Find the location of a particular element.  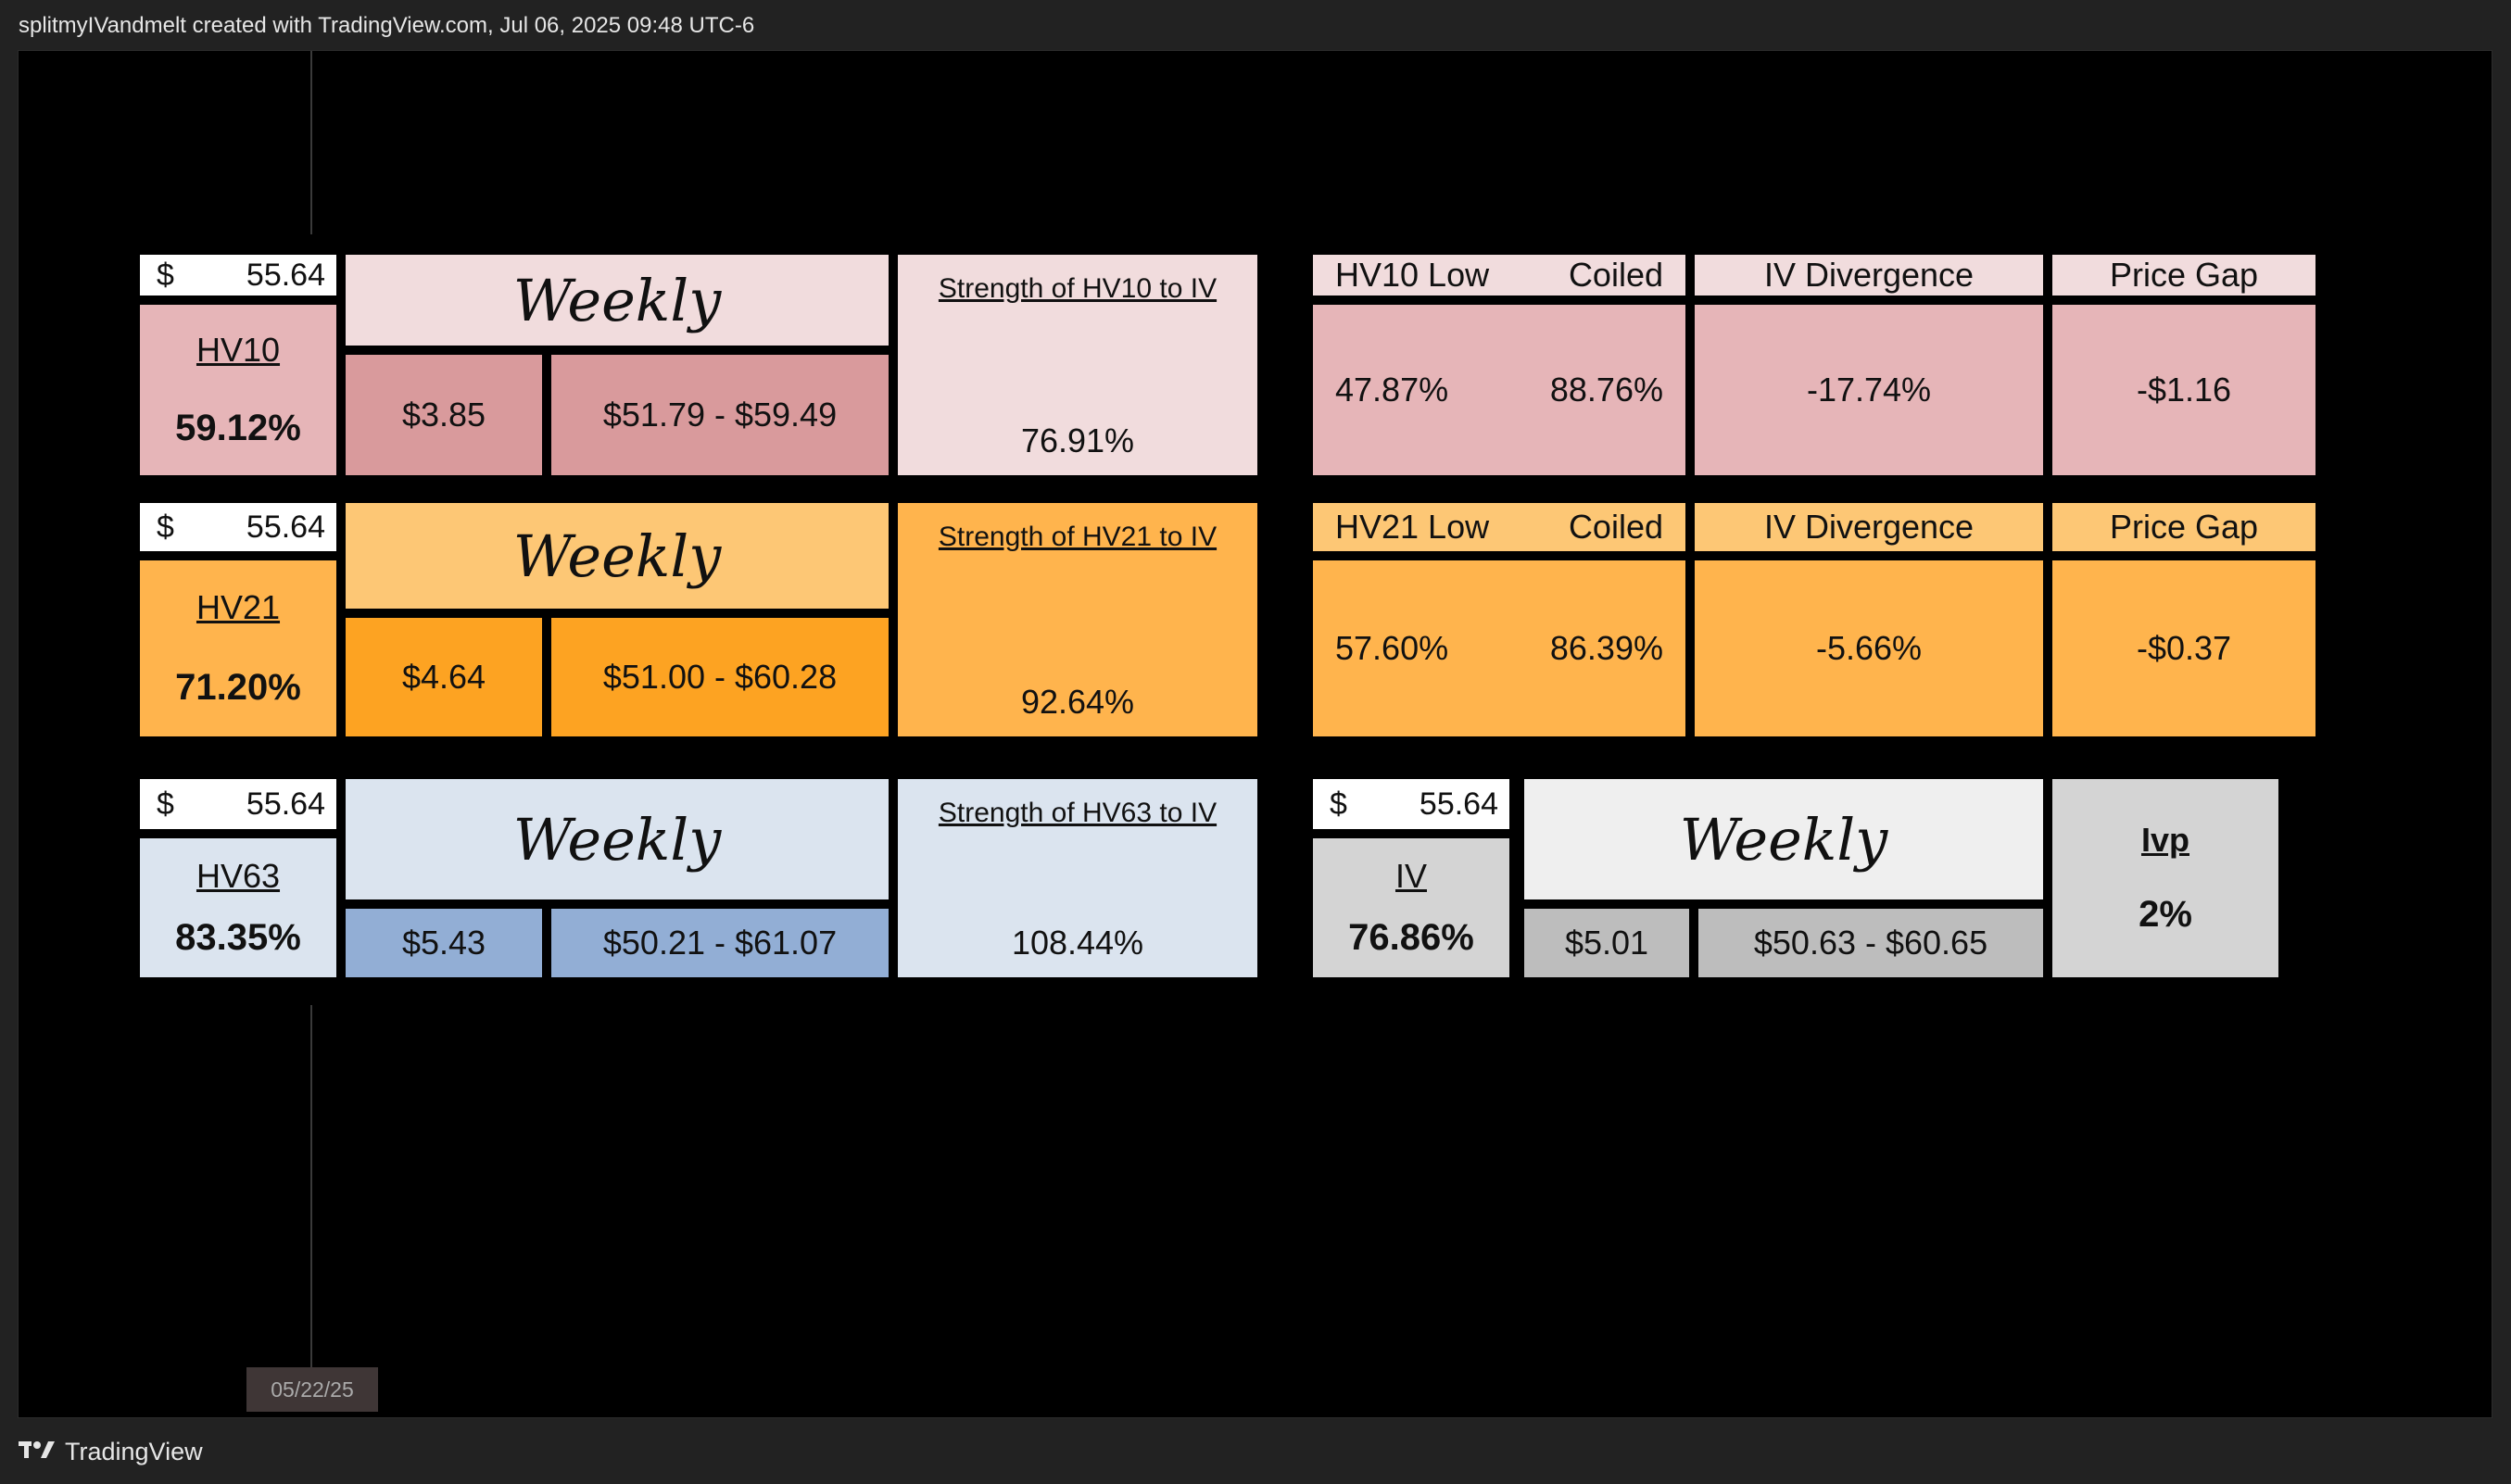

hv10-divergence-header: IV Divergence is located at coordinates (1869, 275).